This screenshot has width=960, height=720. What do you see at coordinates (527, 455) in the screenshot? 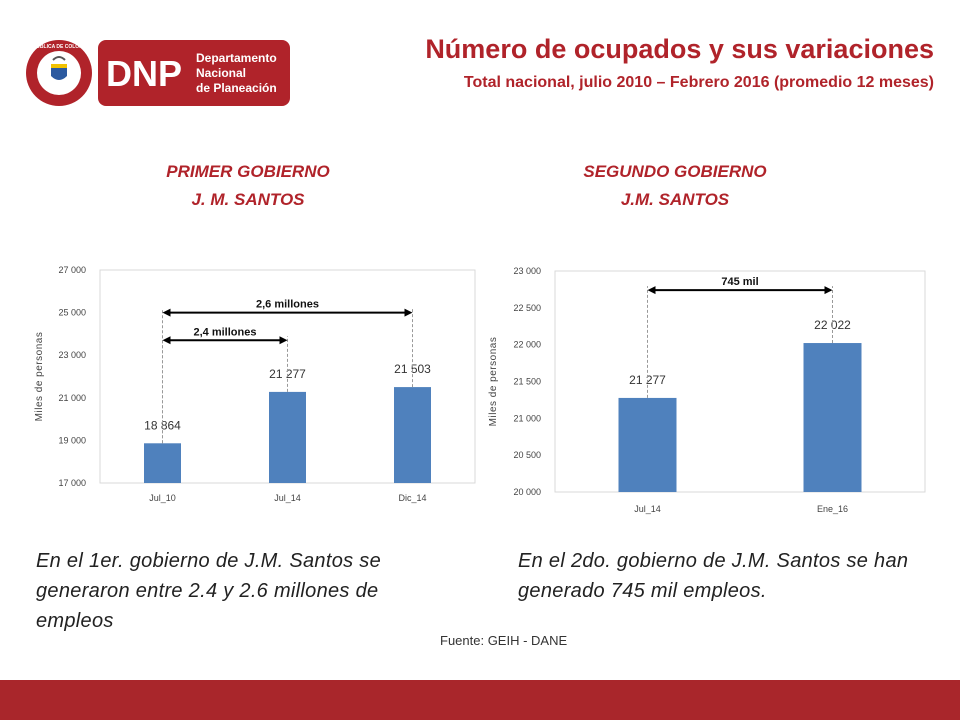
I see `y-tick-label: 20 500` at bounding box center [527, 455].